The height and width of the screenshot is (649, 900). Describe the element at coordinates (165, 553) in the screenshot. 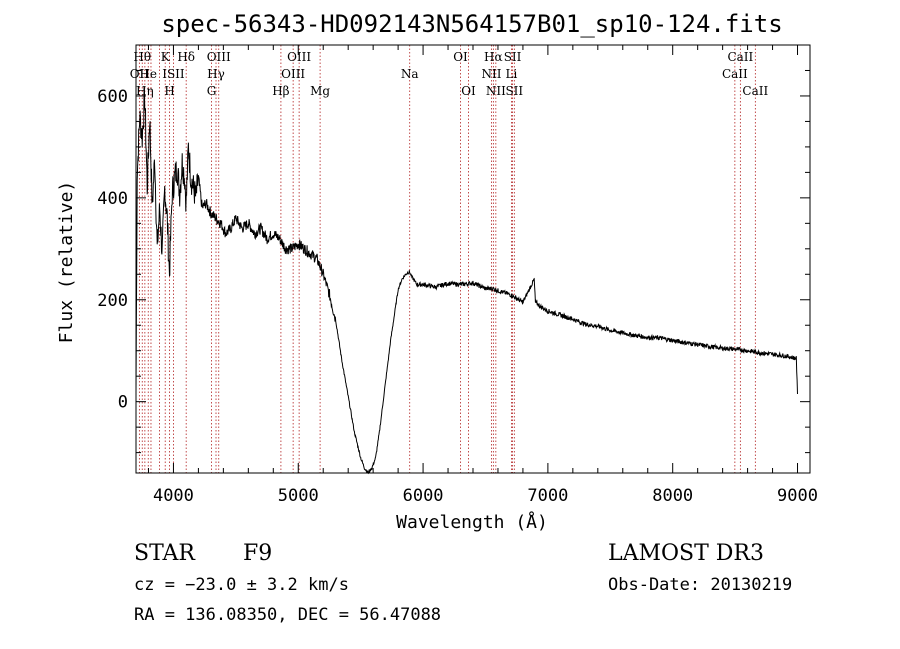

I see `object-type: STAR` at that location.